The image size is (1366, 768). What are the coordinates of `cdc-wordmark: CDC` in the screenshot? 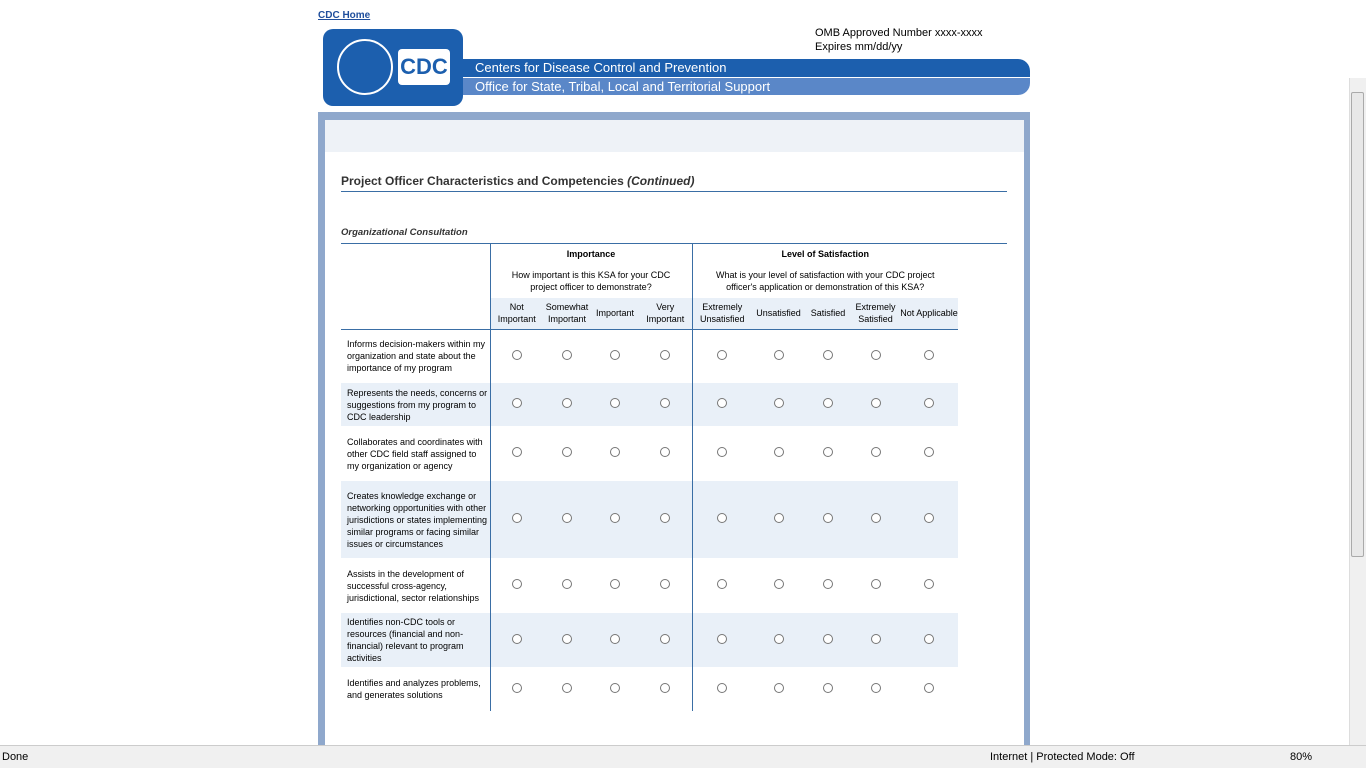 It's located at (424, 67).